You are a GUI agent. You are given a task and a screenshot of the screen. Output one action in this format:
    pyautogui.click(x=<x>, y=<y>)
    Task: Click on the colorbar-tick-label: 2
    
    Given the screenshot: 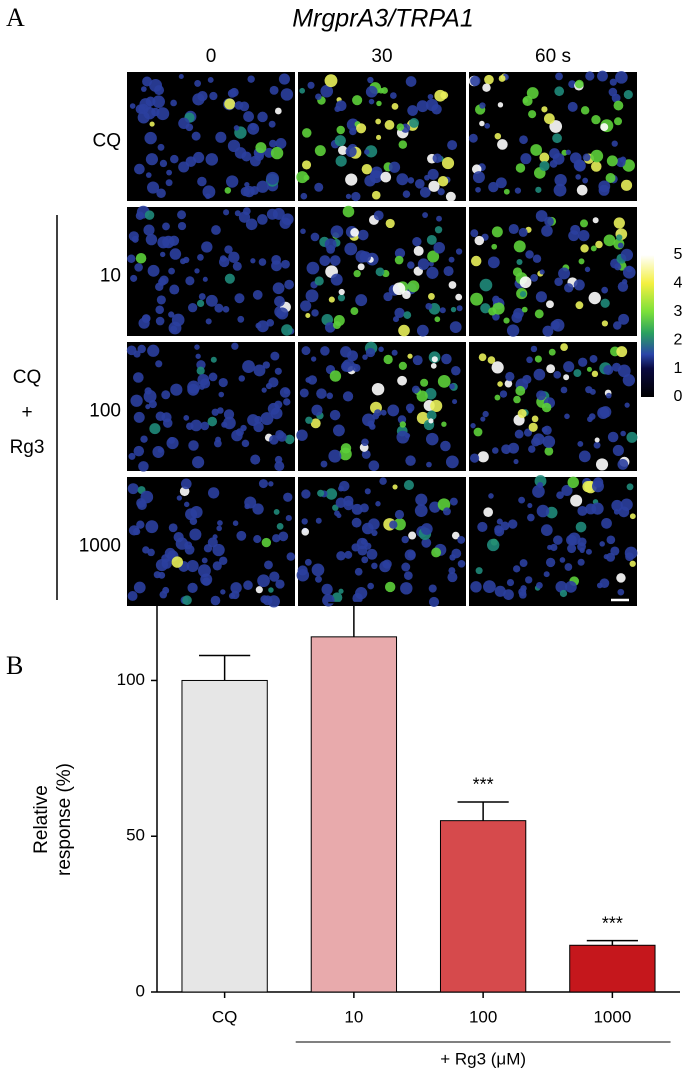 What is the action you would take?
    pyautogui.click(x=678, y=339)
    